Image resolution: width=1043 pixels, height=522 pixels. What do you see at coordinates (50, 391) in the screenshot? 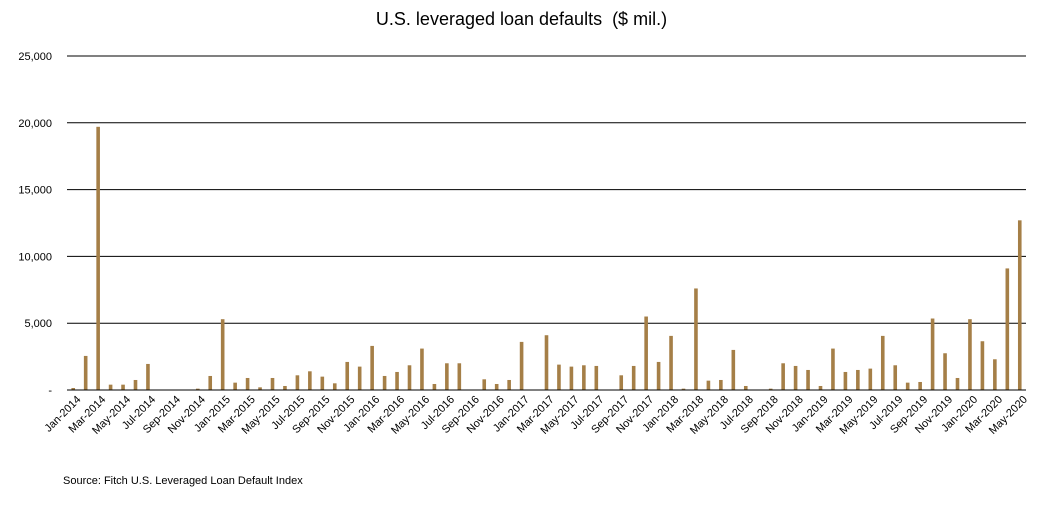
I see `y-tick-label: -` at bounding box center [50, 391].